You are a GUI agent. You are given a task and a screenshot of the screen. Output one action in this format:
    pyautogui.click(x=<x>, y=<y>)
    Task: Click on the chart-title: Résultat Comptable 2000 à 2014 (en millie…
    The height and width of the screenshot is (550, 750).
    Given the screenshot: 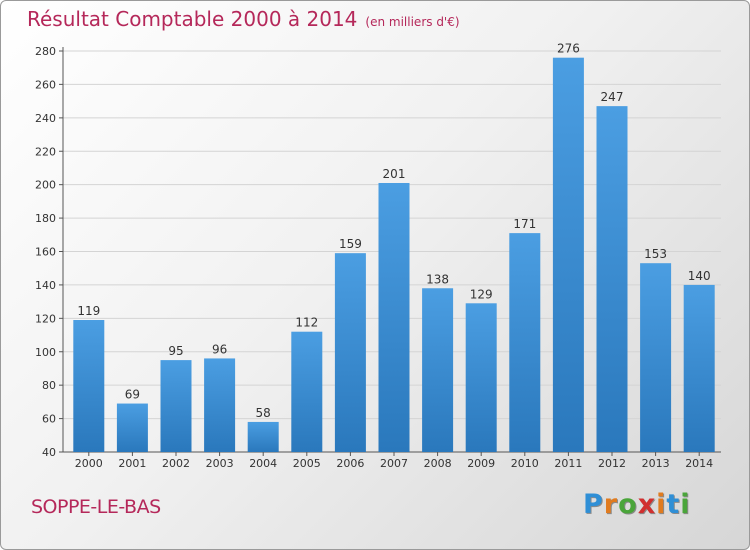 What is the action you would take?
    pyautogui.click(x=243, y=19)
    